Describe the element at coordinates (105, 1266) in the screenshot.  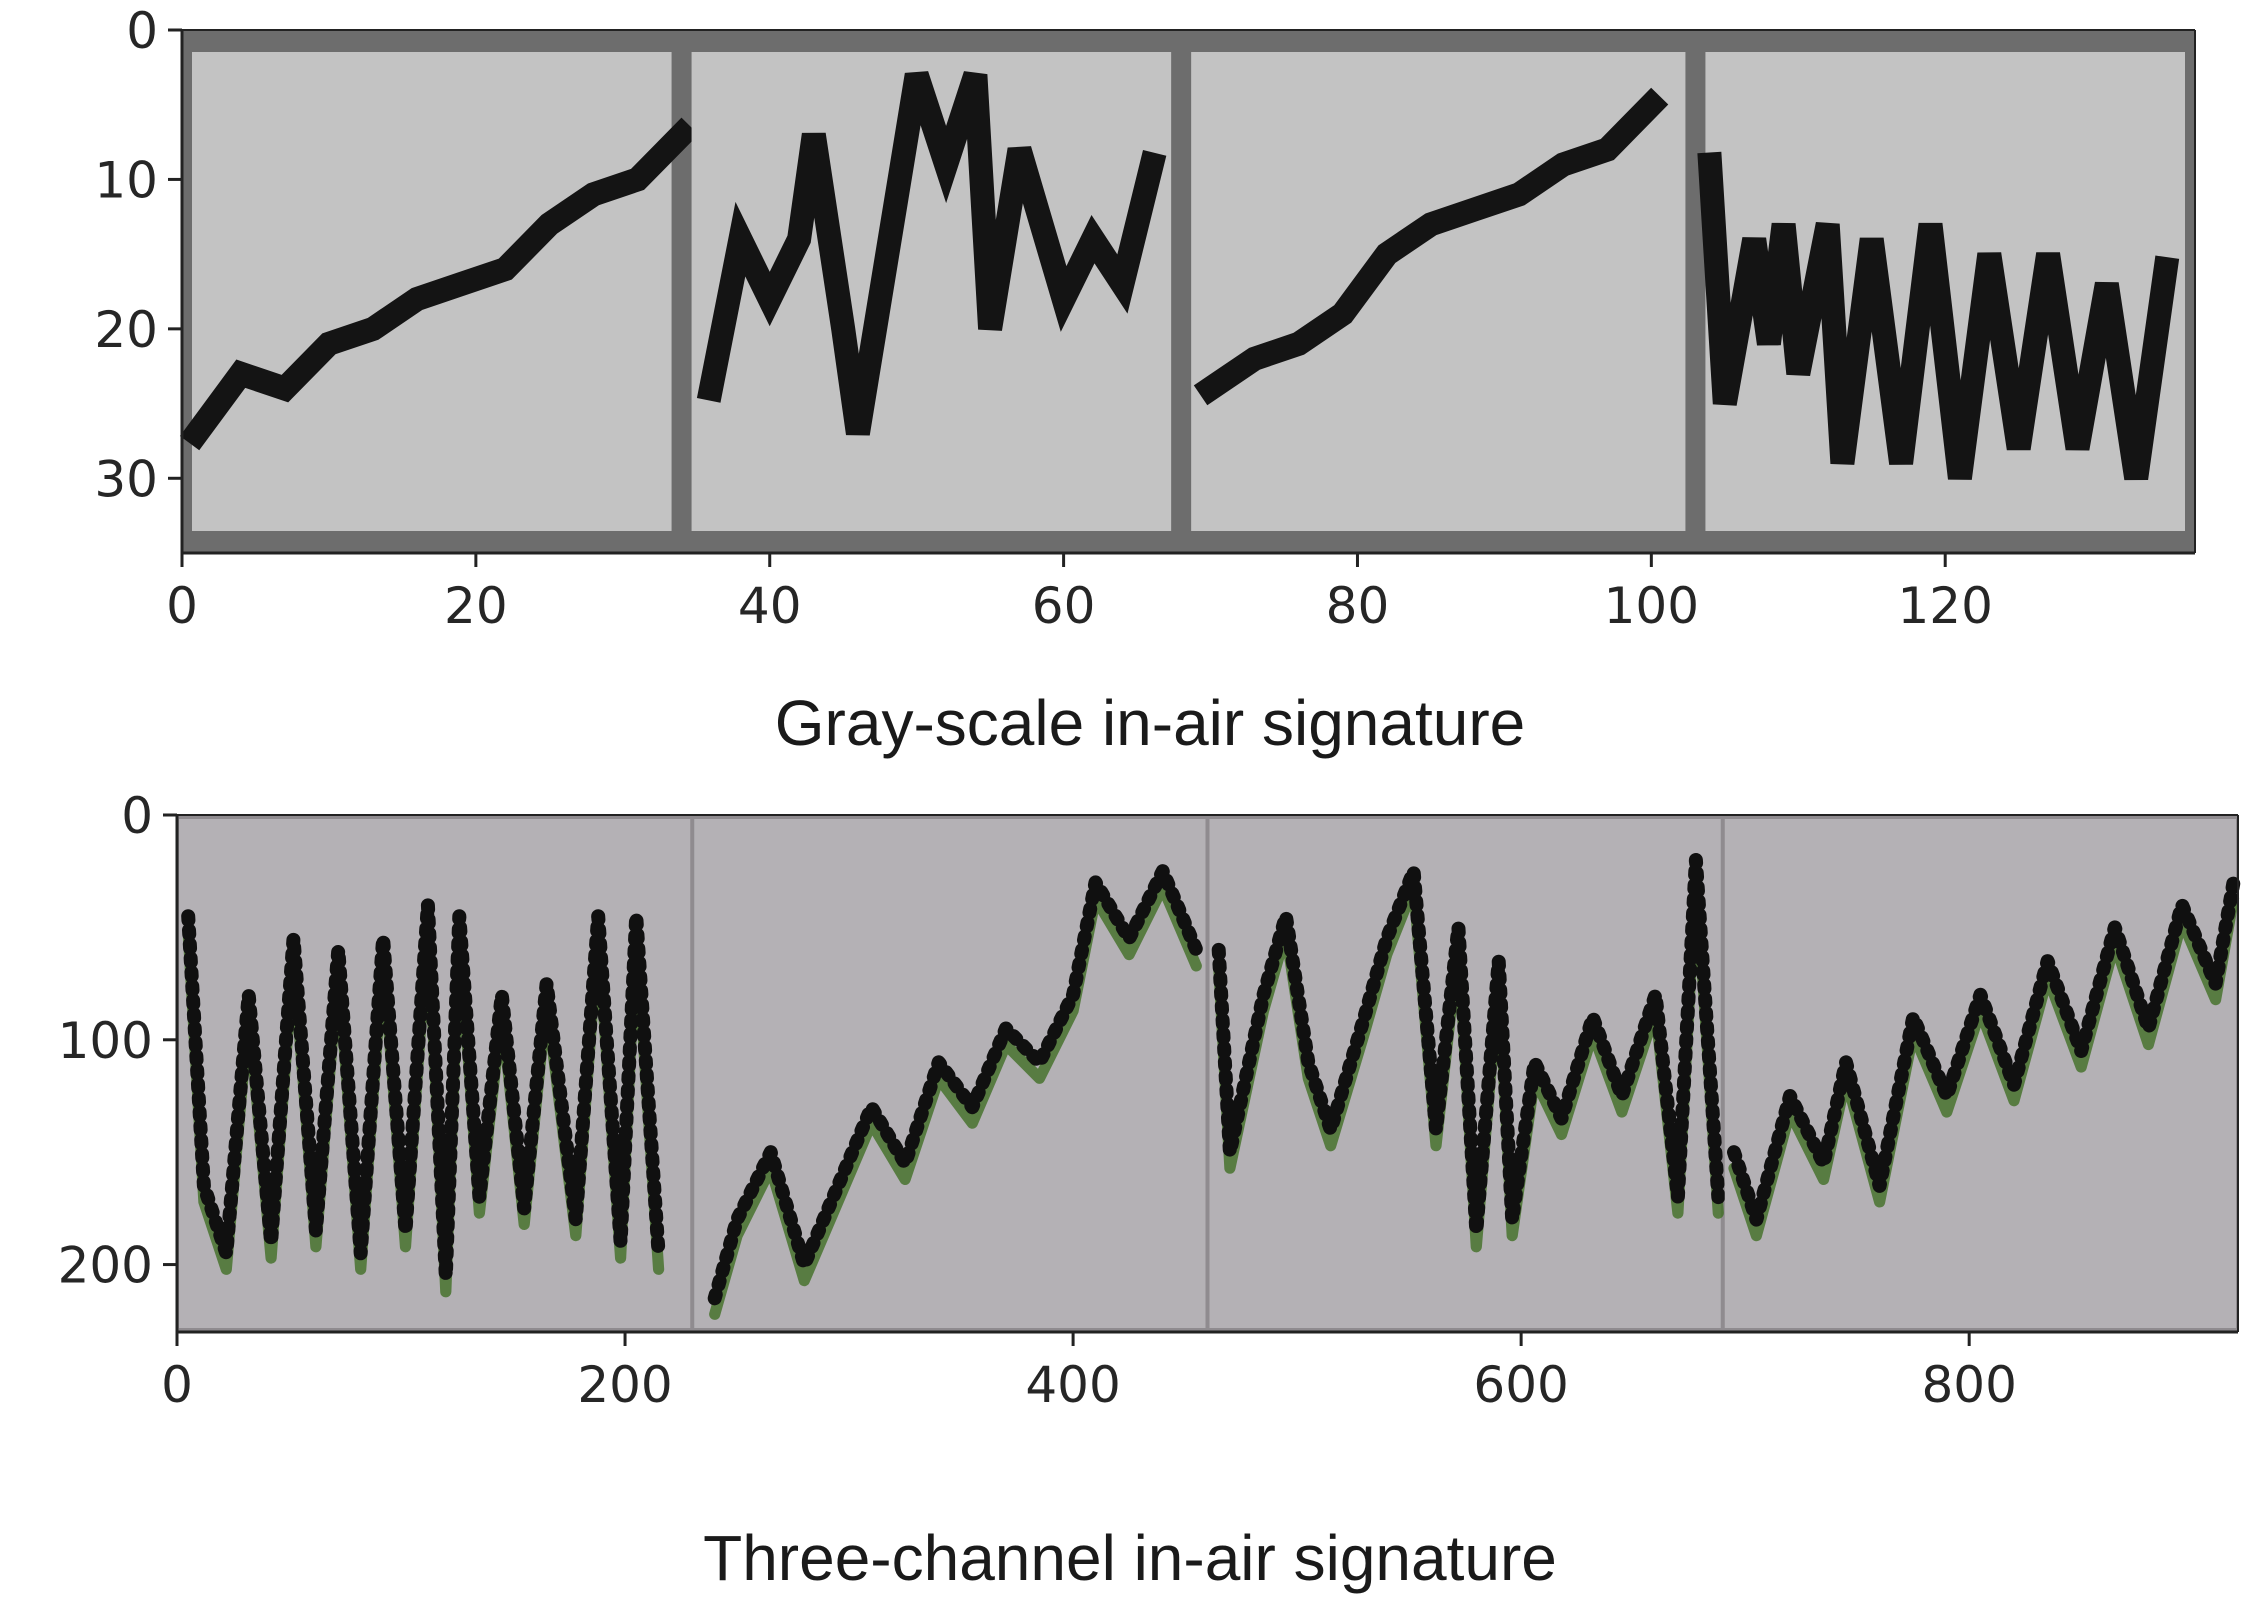
I see `y-tick-label: 200` at that location.